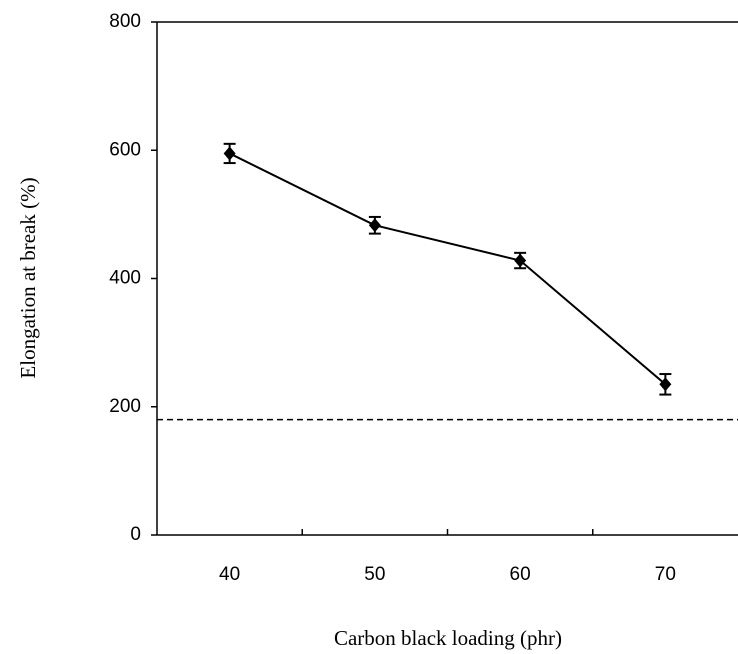  I want to click on y-tick-label: 600, so click(125, 149).